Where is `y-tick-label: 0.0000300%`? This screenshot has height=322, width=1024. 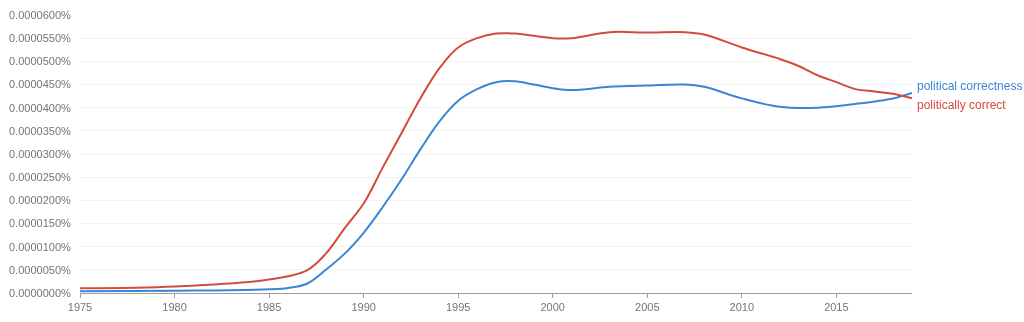
y-tick-label: 0.0000300% is located at coordinates (40, 153).